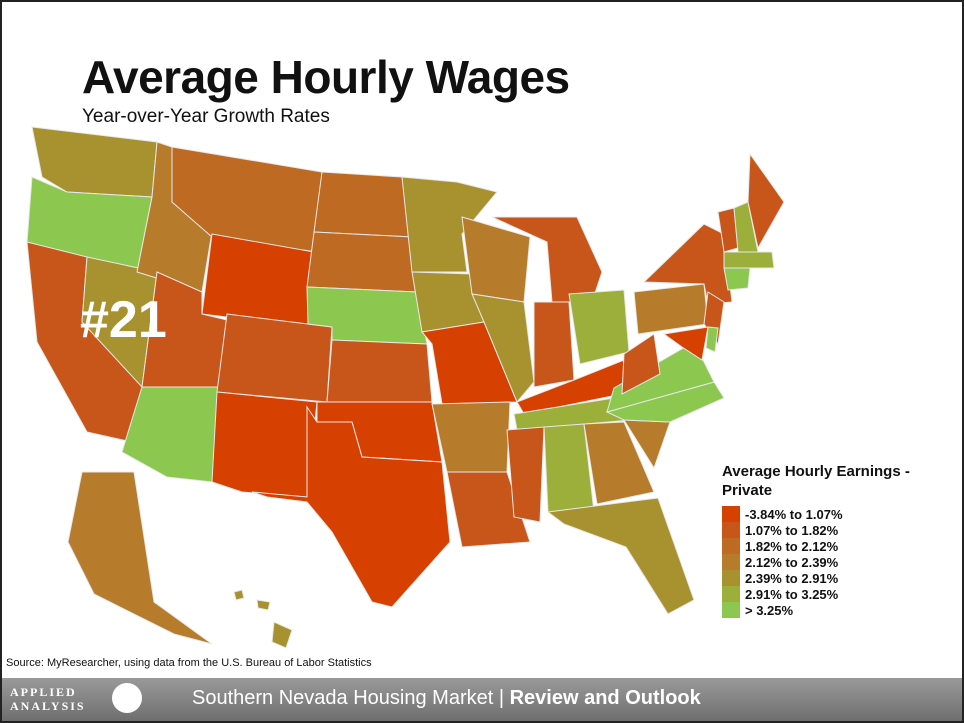  Describe the element at coordinates (816, 481) in the screenshot. I see `legend-title: Average Hourly Earnings - Private` at that location.